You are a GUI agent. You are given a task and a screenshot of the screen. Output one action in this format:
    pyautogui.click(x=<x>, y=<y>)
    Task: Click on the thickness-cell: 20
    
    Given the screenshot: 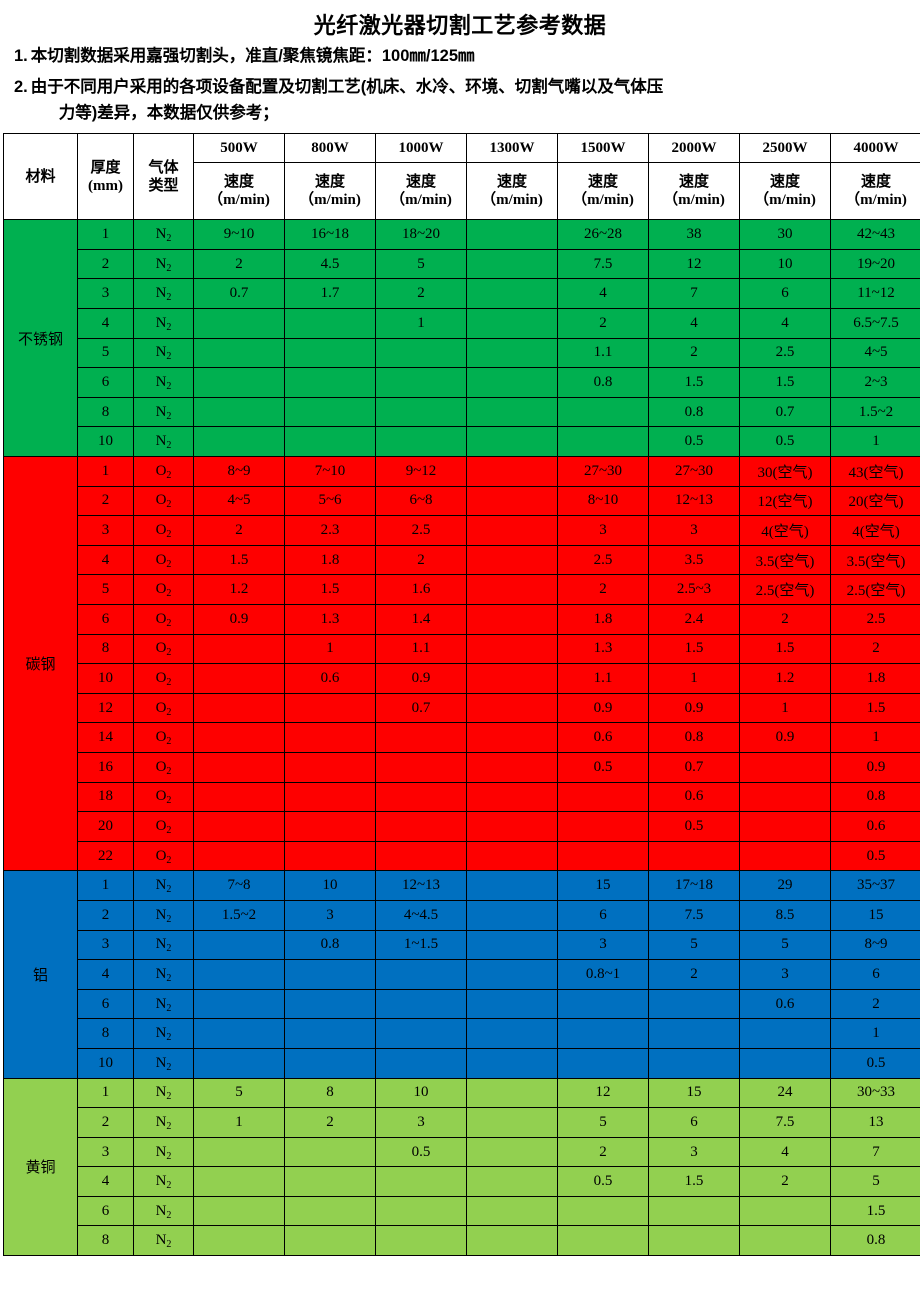 What is the action you would take?
    pyautogui.click(x=105, y=826)
    